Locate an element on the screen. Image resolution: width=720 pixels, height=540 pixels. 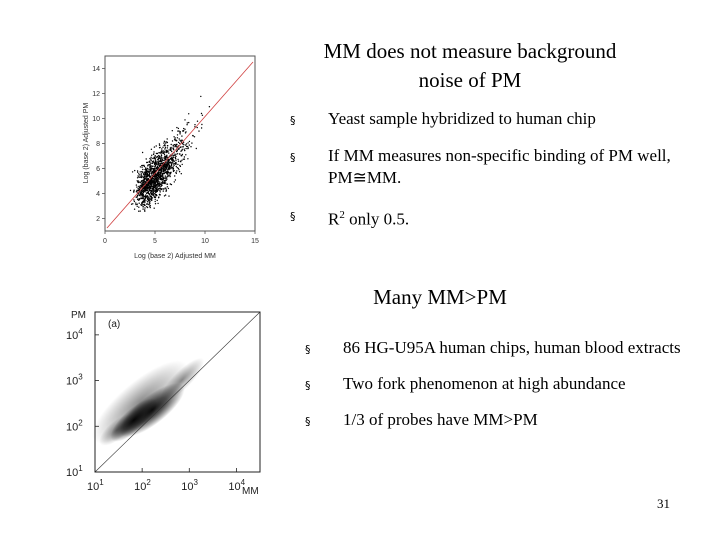
y-tick-label: 2 is located at coordinates (98, 219).